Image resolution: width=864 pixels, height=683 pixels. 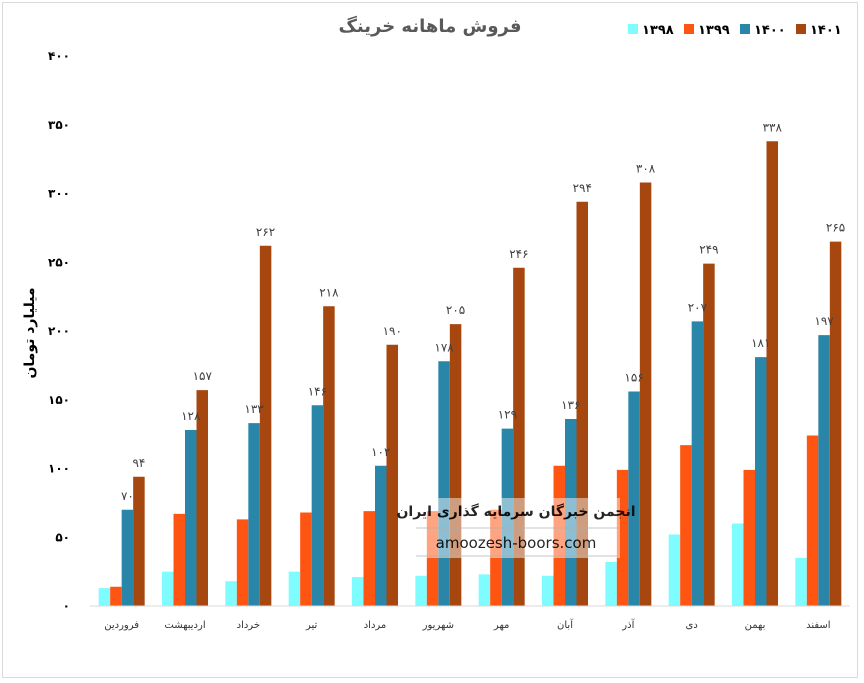 What do you see at coordinates (317, 391) in the screenshot?
I see `data-label: ۱۴۶` at bounding box center [317, 391].